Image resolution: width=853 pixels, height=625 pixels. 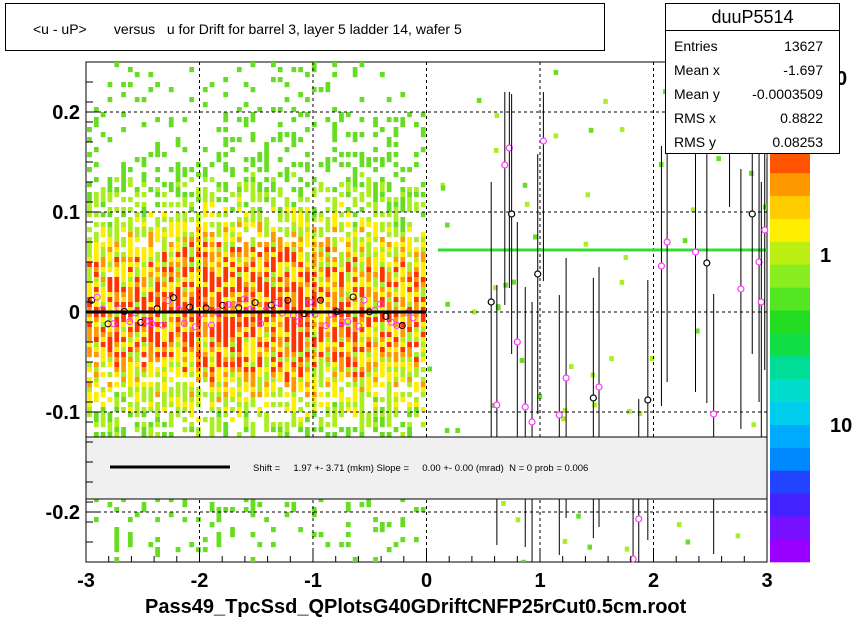 I want to click on profile-marker, so click(x=359, y=326).